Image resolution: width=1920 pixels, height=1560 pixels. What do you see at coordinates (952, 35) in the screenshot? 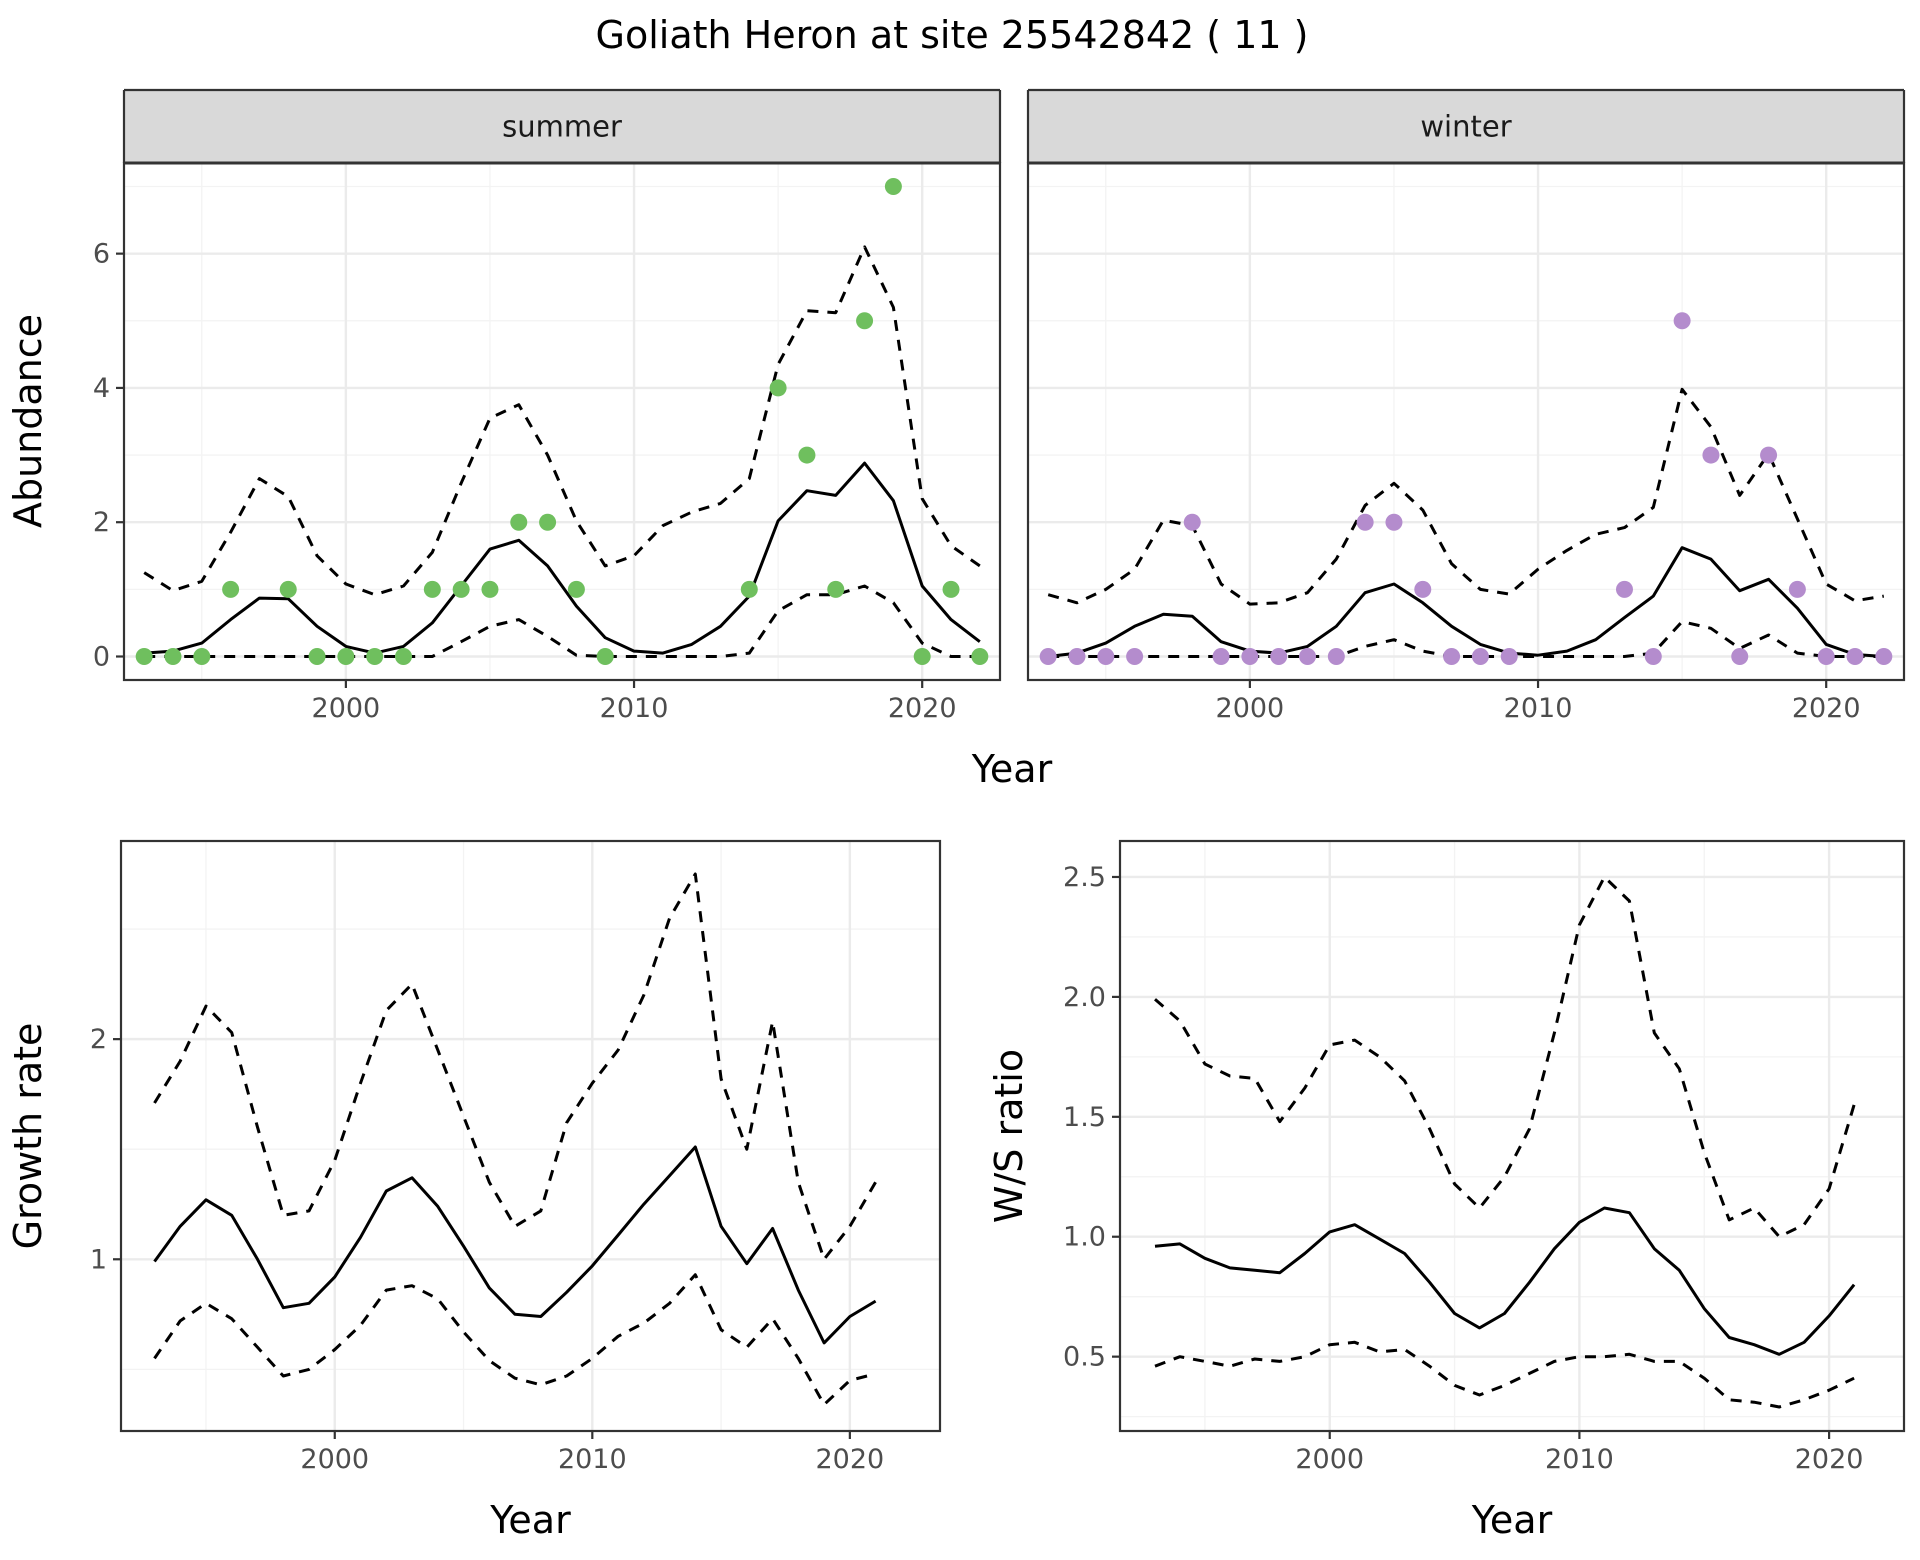
I see `figure-title: Goliath Heron at site 25542842 ( 11 )` at bounding box center [952, 35].